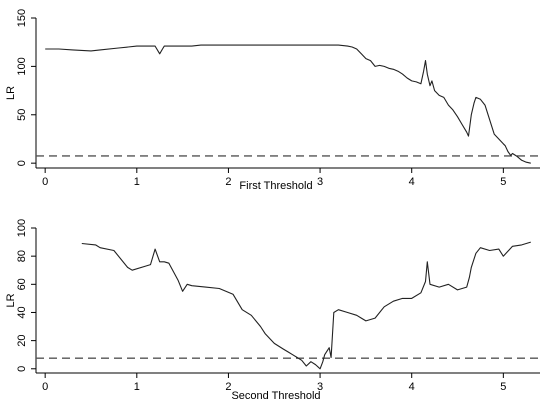 Image resolution: width=550 pixels, height=413 pixels. Describe the element at coordinates (22, 18) in the screenshot. I see `y-tick-label: 150` at that location.